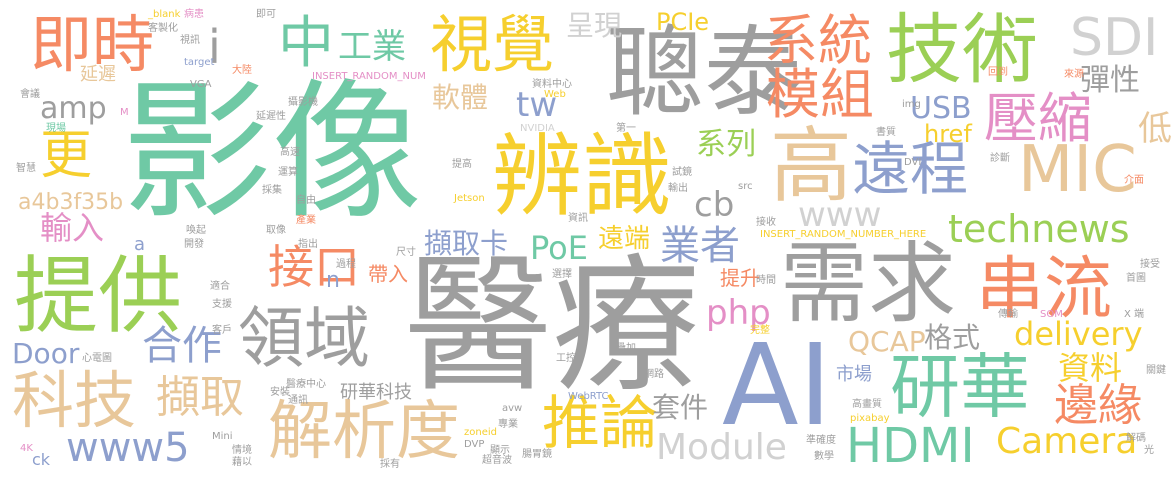 The width and height of the screenshot is (1175, 482). I want to click on word-target: target, so click(199, 62).